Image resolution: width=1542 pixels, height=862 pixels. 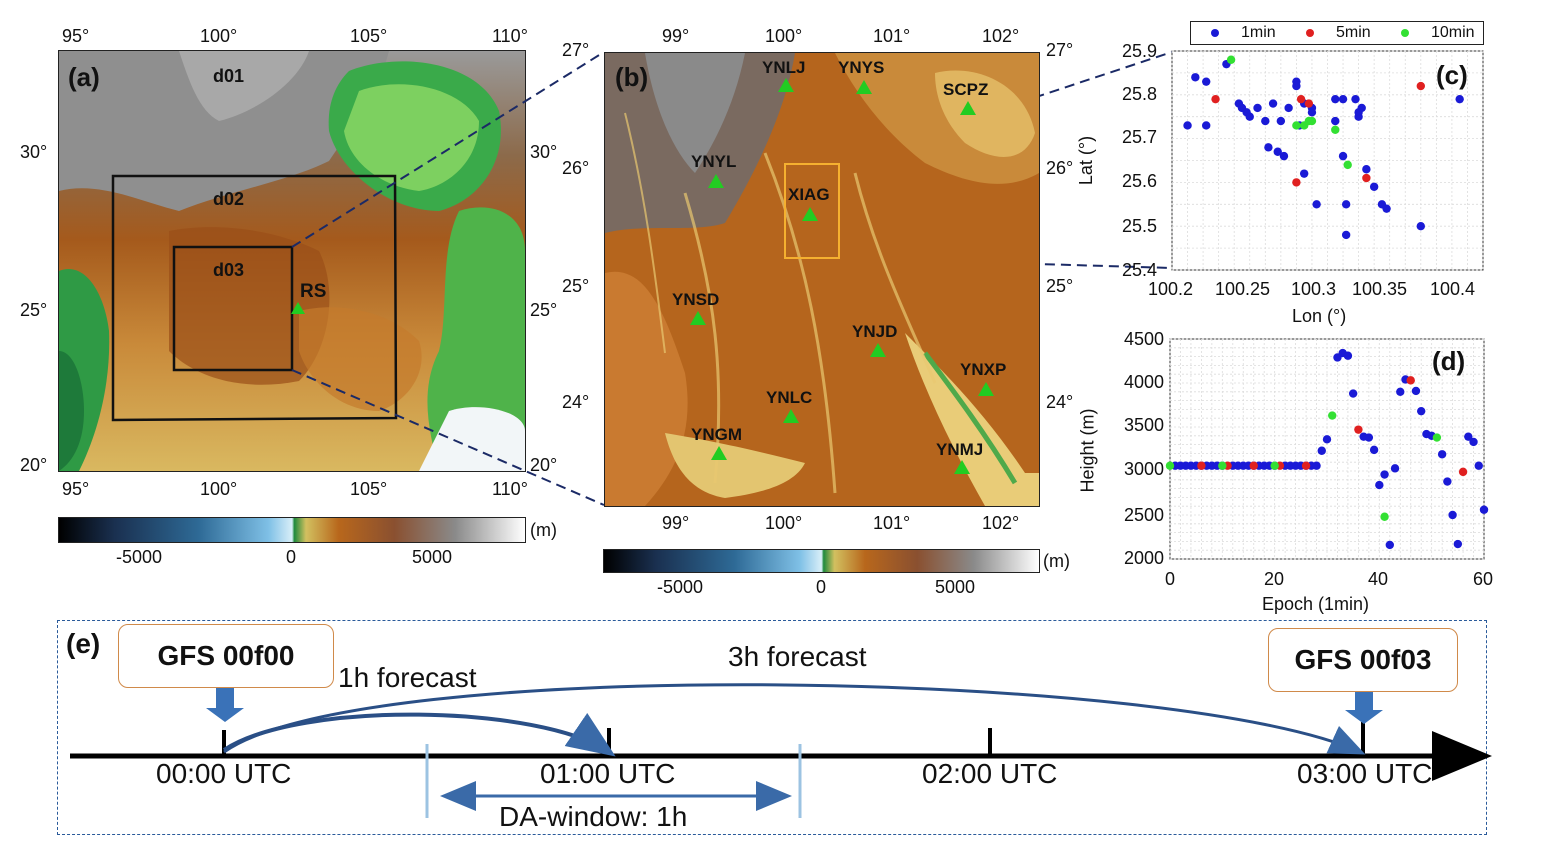 What do you see at coordinates (983, 369) in the screenshot?
I see `station-ynxp-label: YNXP` at bounding box center [983, 369].